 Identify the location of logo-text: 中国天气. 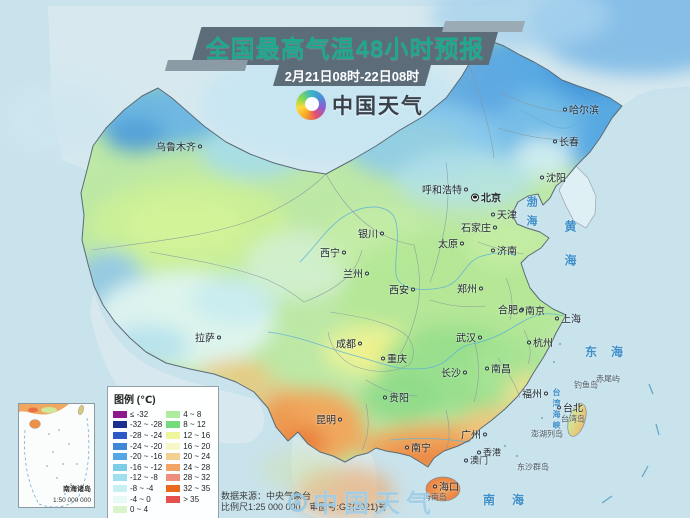
(378, 106).